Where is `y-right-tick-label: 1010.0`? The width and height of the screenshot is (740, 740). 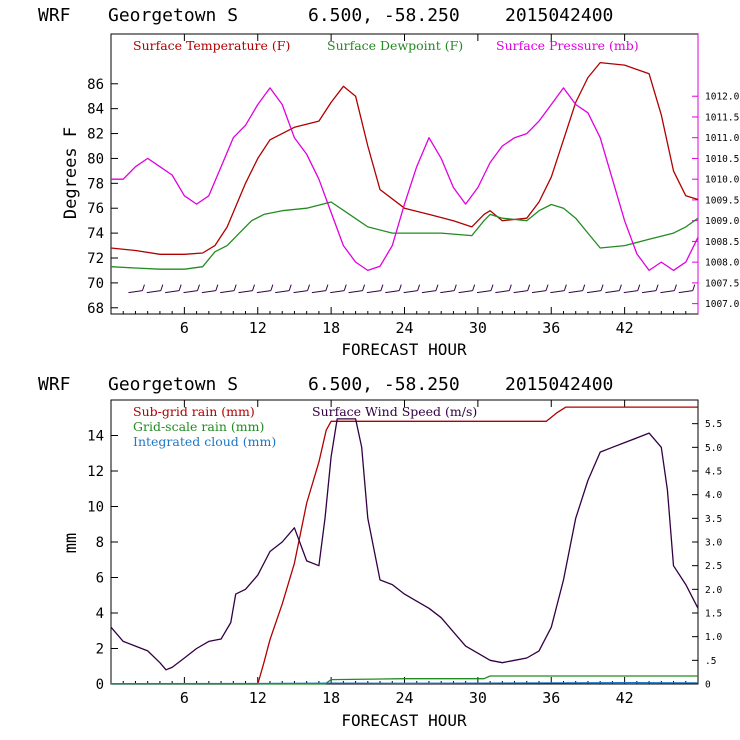
y-right-tick-label: 1010.0 is located at coordinates (722, 180).